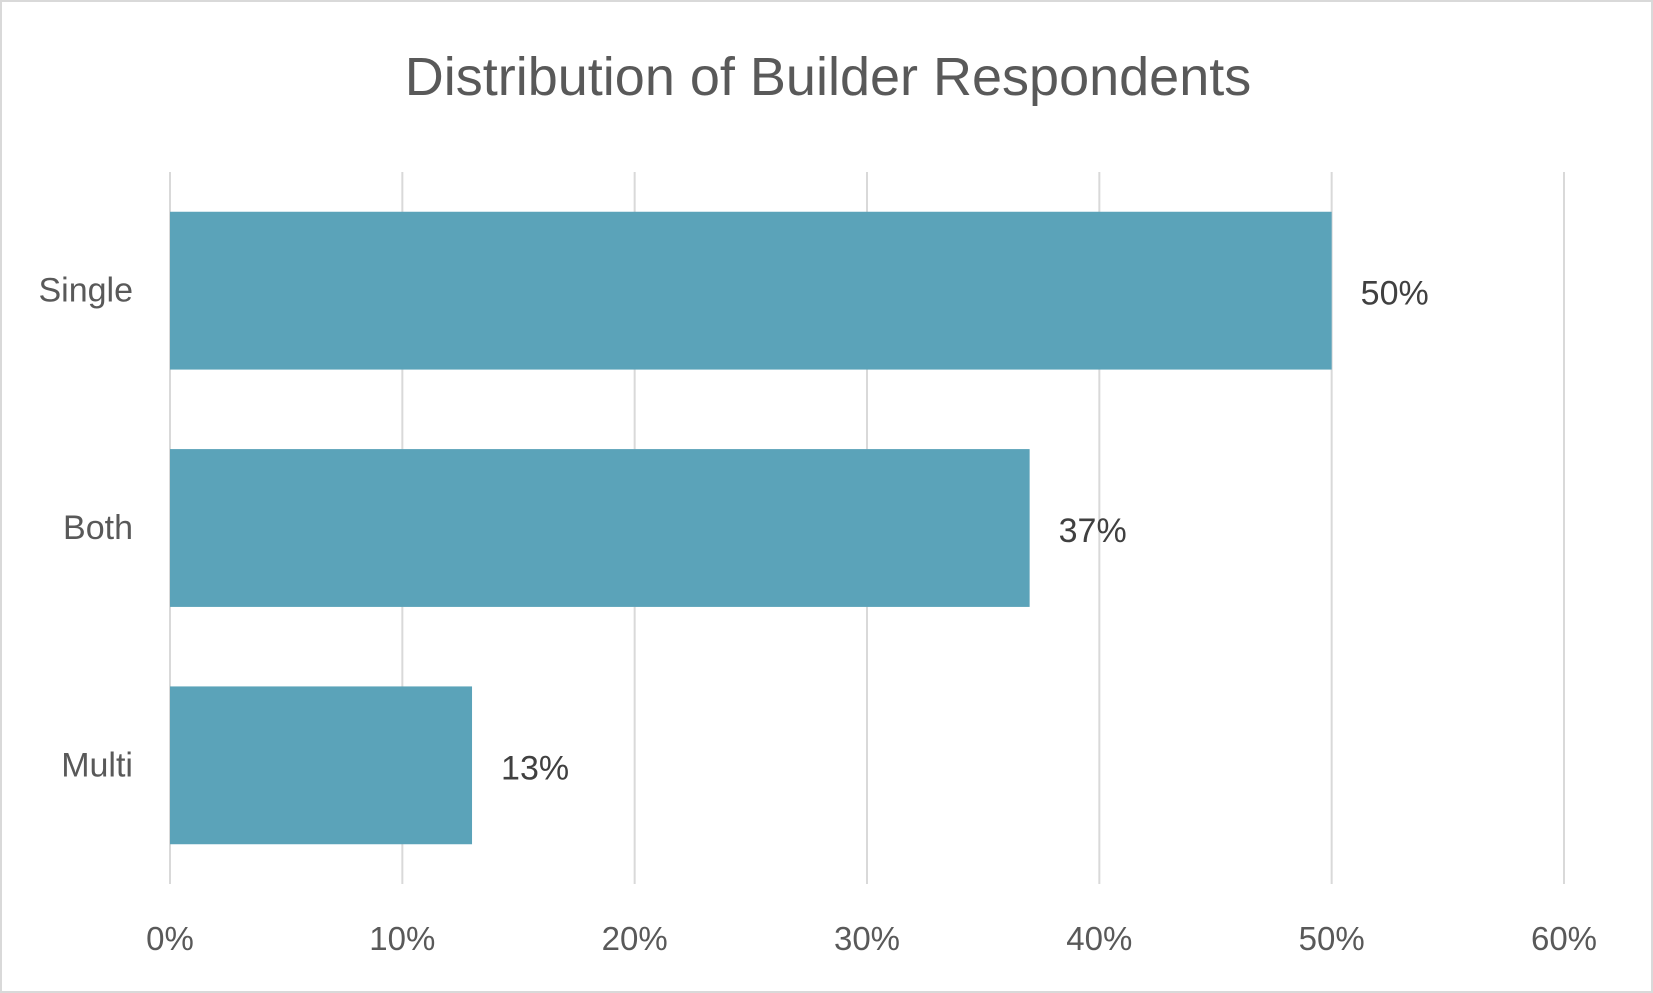  What do you see at coordinates (1395, 294) in the screenshot?
I see `data-label-single: 50%` at bounding box center [1395, 294].